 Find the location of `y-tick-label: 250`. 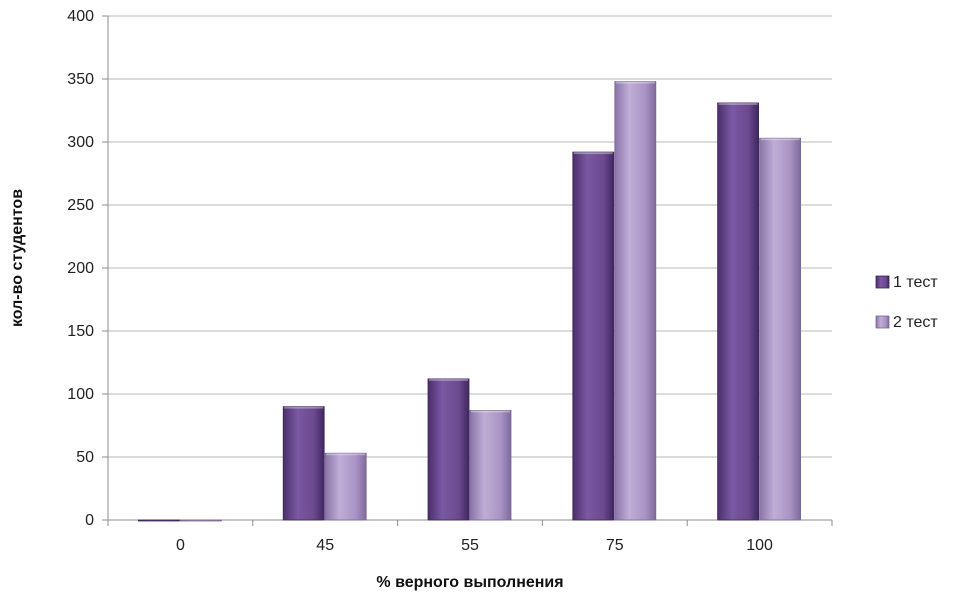

y-tick-label: 250 is located at coordinates (80, 205).